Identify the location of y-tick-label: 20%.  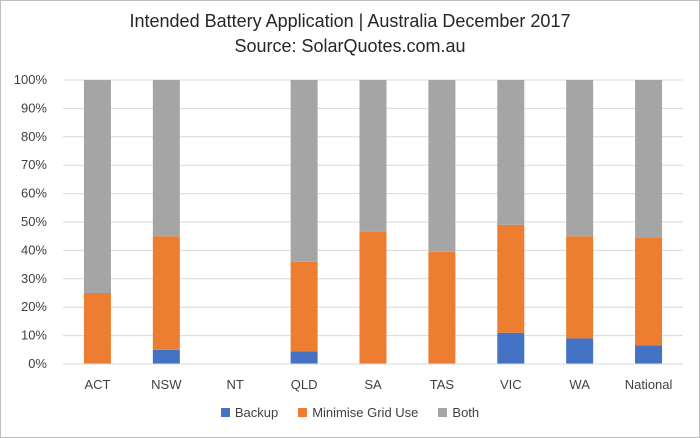
(34, 306).